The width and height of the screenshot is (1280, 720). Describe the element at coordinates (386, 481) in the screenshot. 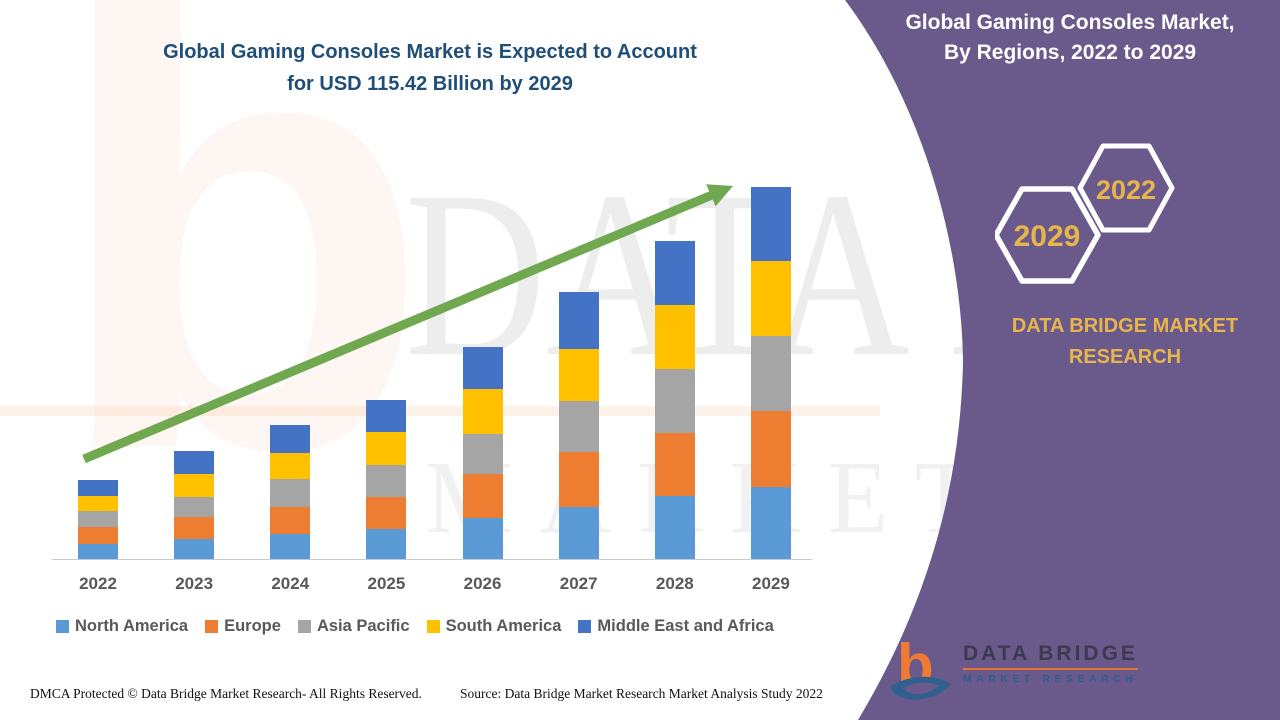

I see `bar-segment-2025-asia-pacific` at that location.